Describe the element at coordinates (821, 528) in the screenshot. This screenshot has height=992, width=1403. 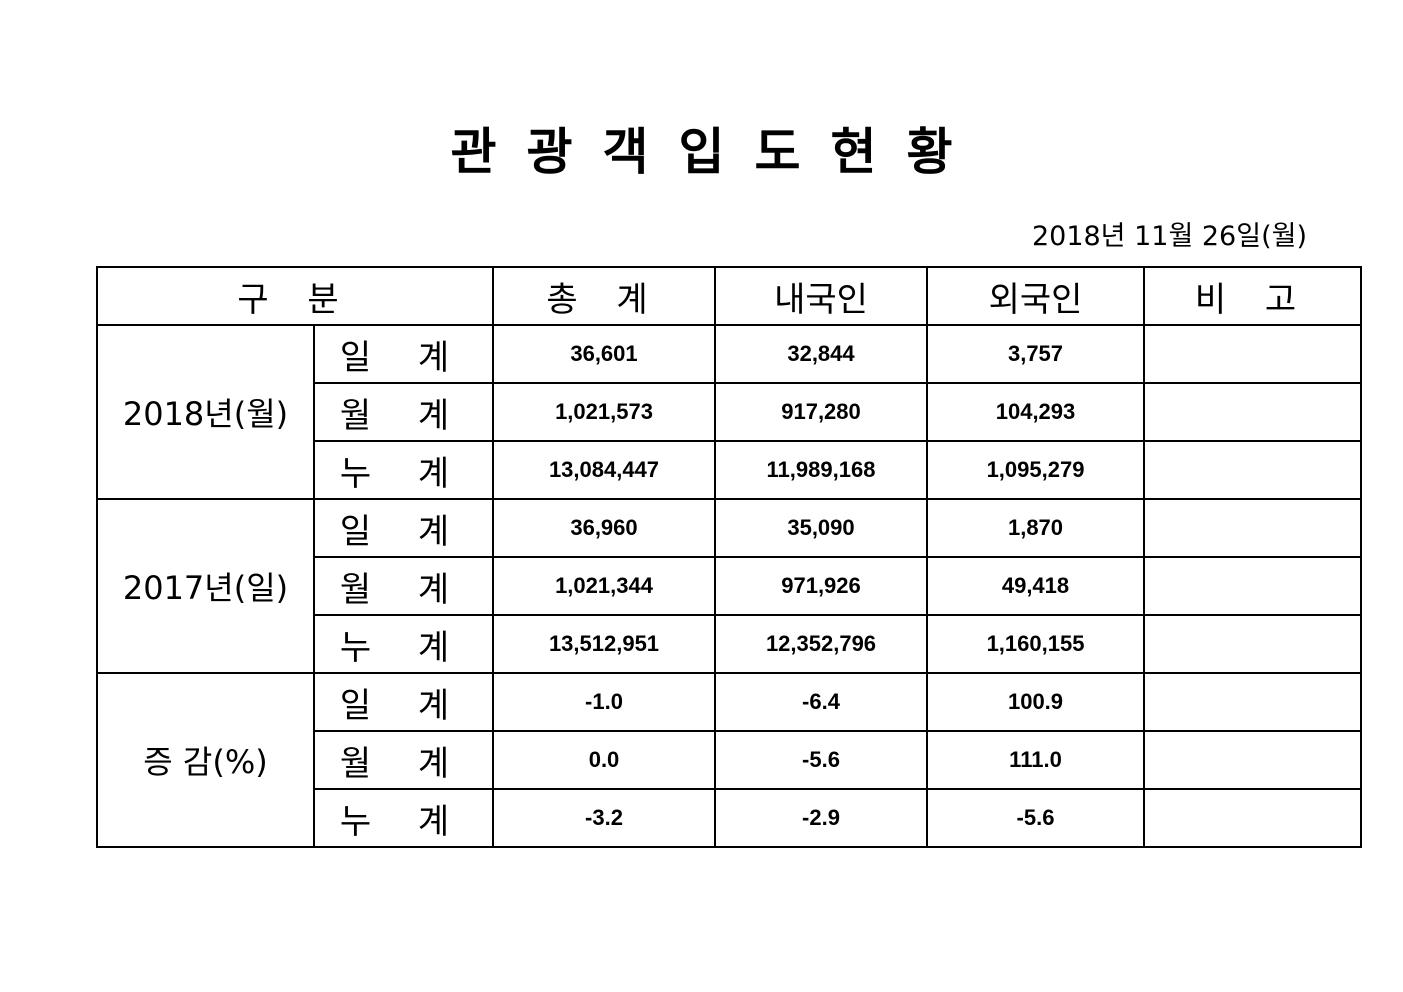
I see `cell-domestic: 35,090` at that location.